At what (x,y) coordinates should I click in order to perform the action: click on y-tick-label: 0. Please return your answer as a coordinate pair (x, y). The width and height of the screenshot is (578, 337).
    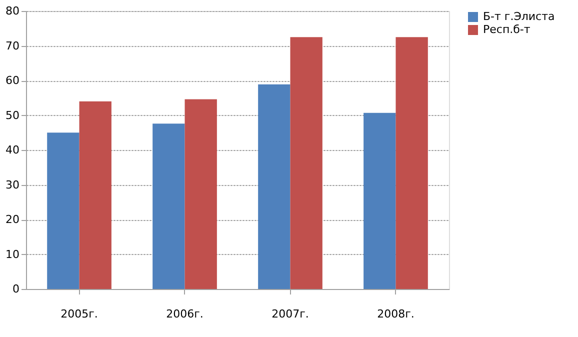
    Looking at the image, I should click on (16, 289).